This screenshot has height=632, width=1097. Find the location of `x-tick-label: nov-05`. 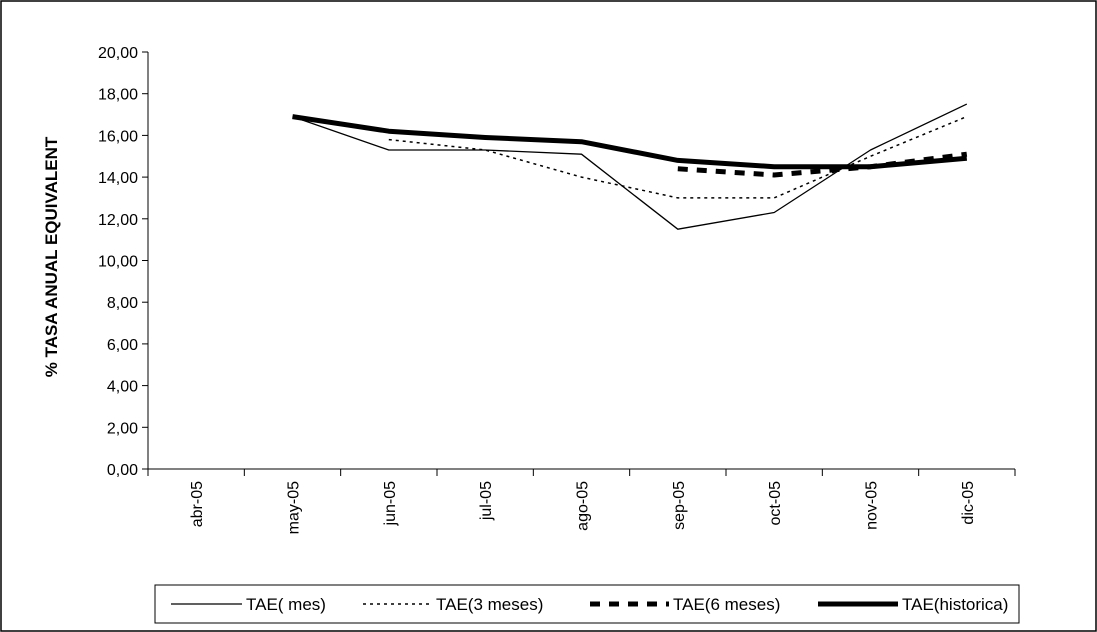

x-tick-label: nov-05 is located at coordinates (872, 505).